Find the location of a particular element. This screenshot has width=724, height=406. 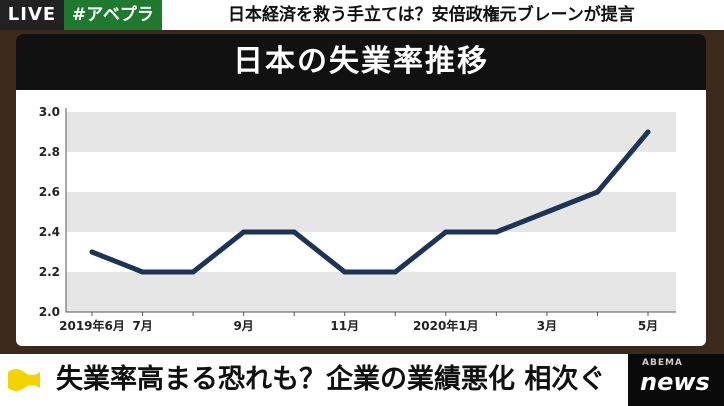

y-tick-label: 2.6 is located at coordinates (49, 192).